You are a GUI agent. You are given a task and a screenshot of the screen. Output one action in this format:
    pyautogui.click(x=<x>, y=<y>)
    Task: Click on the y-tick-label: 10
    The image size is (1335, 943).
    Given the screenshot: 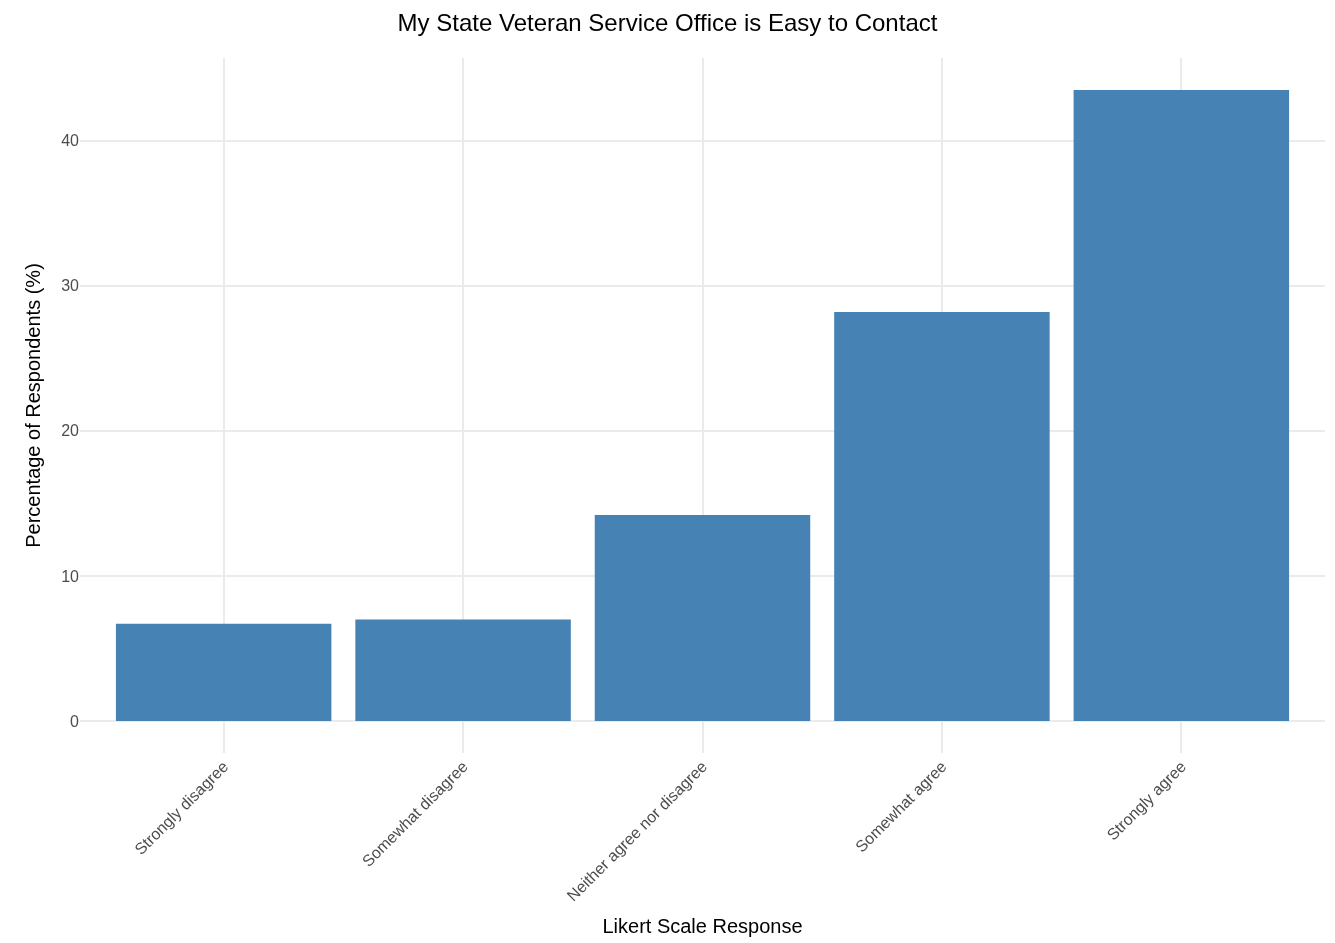 What is the action you would take?
    pyautogui.click(x=70, y=576)
    